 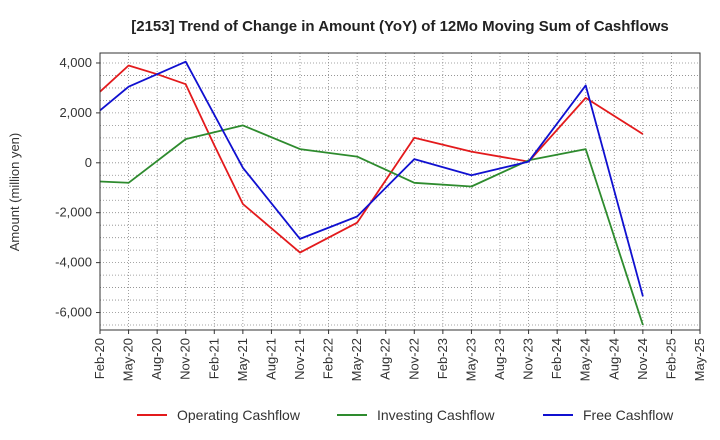 I want to click on x-tick-label: Feb-21, so click(x=213, y=358).